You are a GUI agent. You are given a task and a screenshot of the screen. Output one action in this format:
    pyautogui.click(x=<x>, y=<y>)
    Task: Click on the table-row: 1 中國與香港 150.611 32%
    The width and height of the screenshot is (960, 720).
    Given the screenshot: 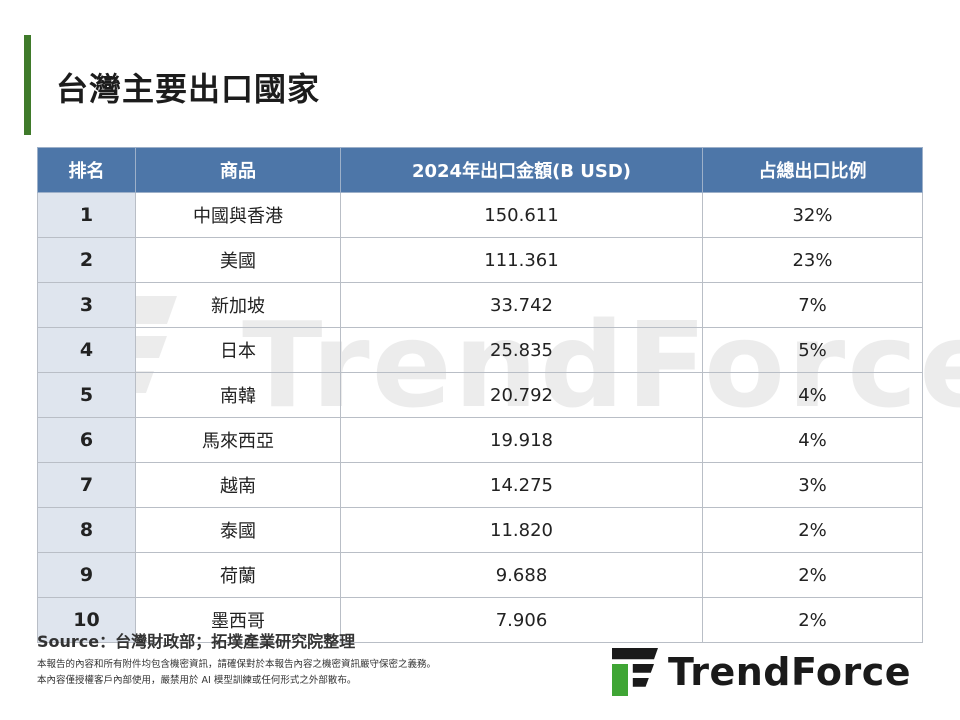 What is the action you would take?
    pyautogui.click(x=480, y=215)
    